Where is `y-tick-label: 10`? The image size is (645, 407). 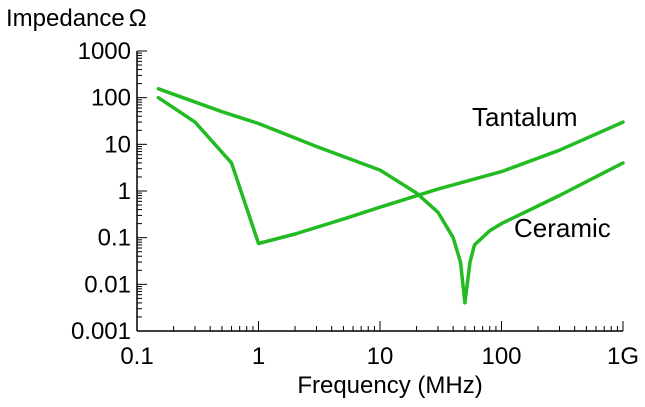
y-tick-label: 10 is located at coordinates (117, 144).